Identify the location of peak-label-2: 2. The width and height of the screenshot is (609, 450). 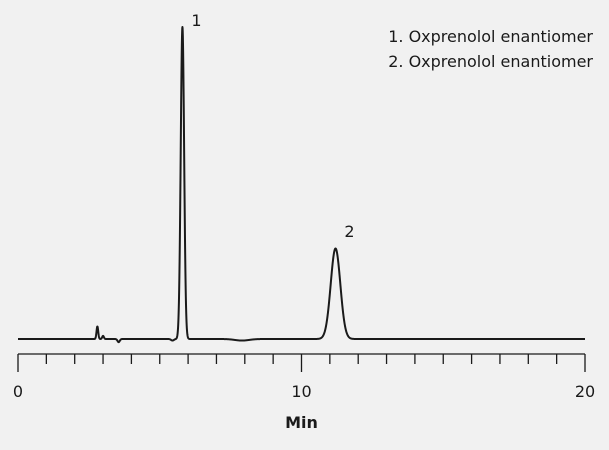
(349, 231).